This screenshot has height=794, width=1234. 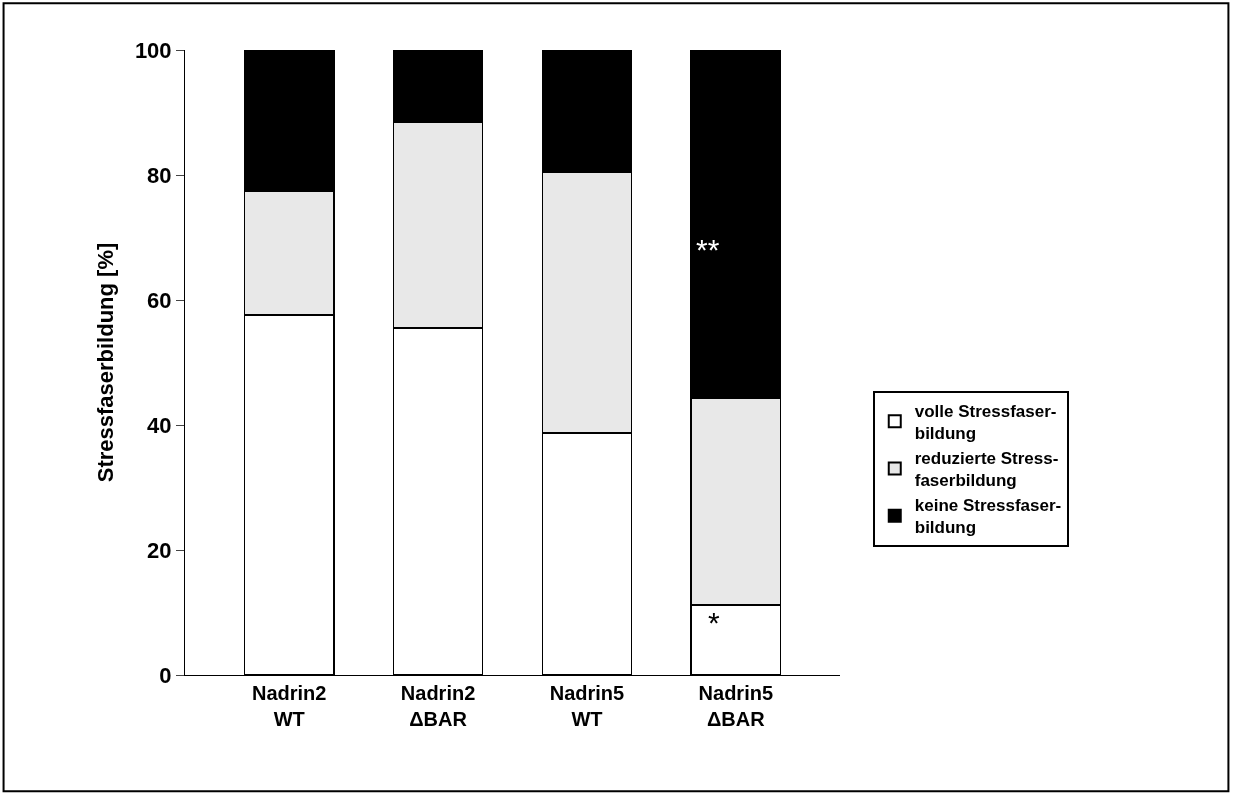 What do you see at coordinates (159, 300) in the screenshot?
I see `y-tick-label: 60` at bounding box center [159, 300].